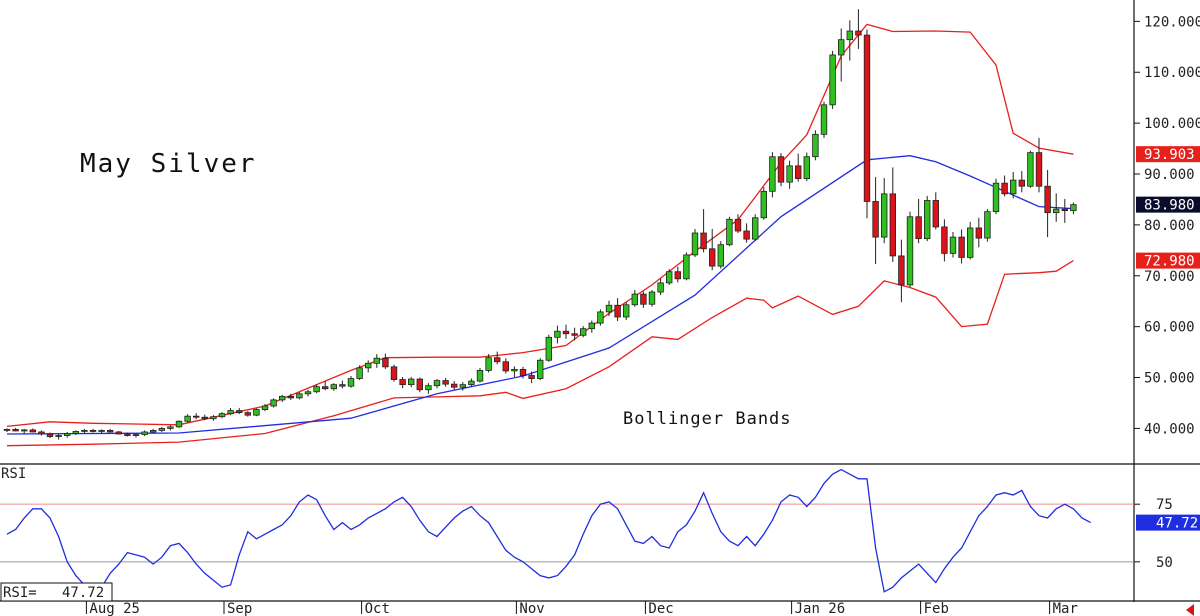 This screenshot has height=616, width=1200. What do you see at coordinates (1169, 262) in the screenshot?
I see `price-value-tag-label: 72.980` at bounding box center [1169, 262].